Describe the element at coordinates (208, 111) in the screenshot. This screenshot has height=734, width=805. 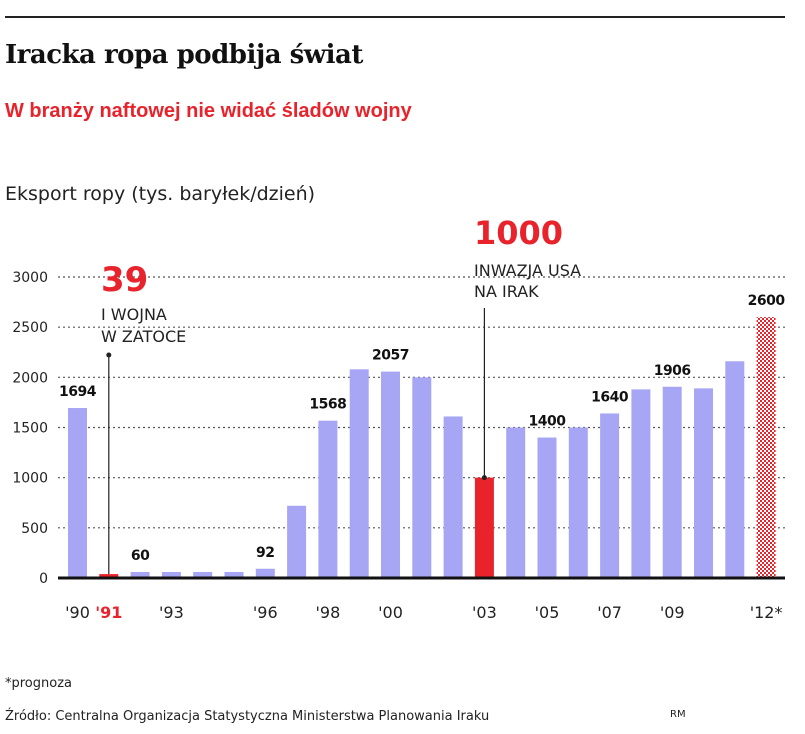
I see `page-subtitle: W branży naftowej nie widać śladów wojny` at that location.